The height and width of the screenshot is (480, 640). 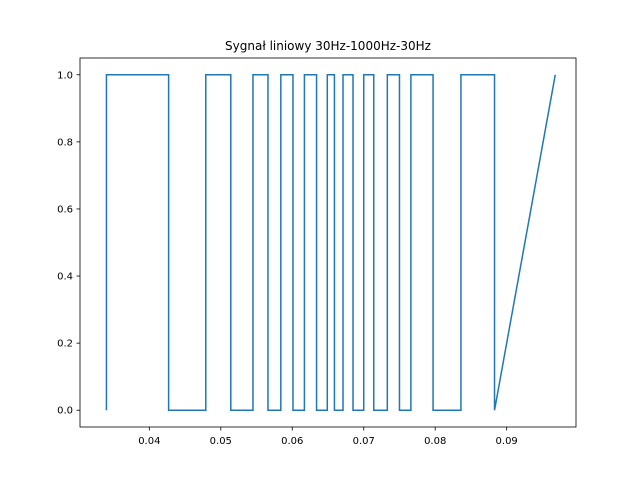 What do you see at coordinates (435, 441) in the screenshot?
I see `x-tick-label: 0.08` at bounding box center [435, 441].